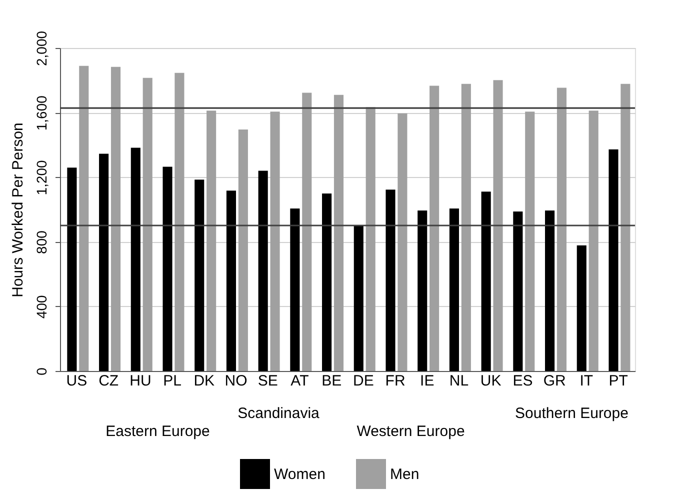  What do you see at coordinates (459, 381) in the screenshot?
I see `x-tick-label: NL` at bounding box center [459, 381].